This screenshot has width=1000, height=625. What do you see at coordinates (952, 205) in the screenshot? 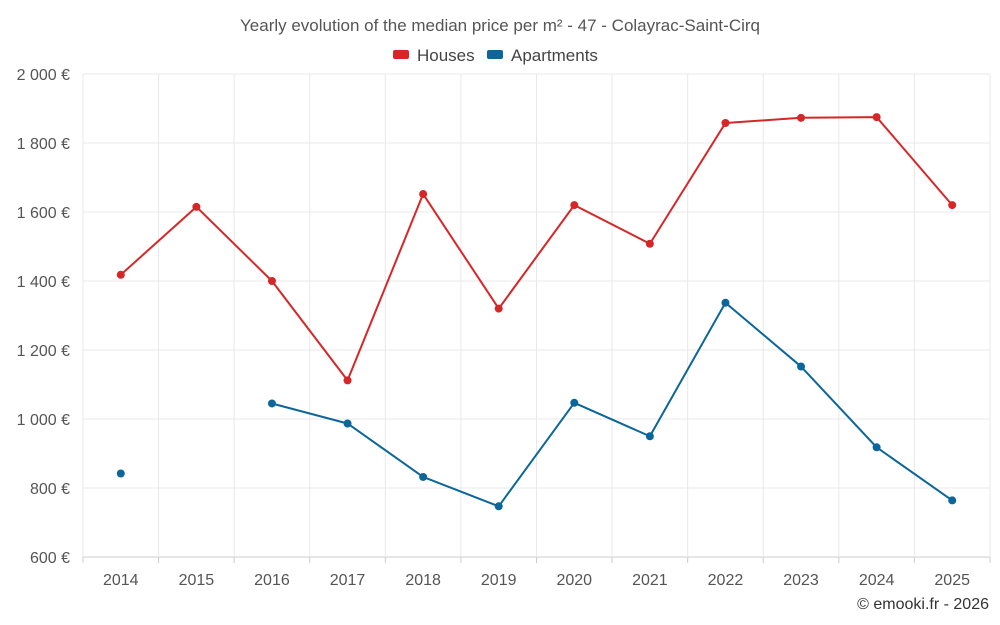
I see `data-point-houses-2025` at bounding box center [952, 205].